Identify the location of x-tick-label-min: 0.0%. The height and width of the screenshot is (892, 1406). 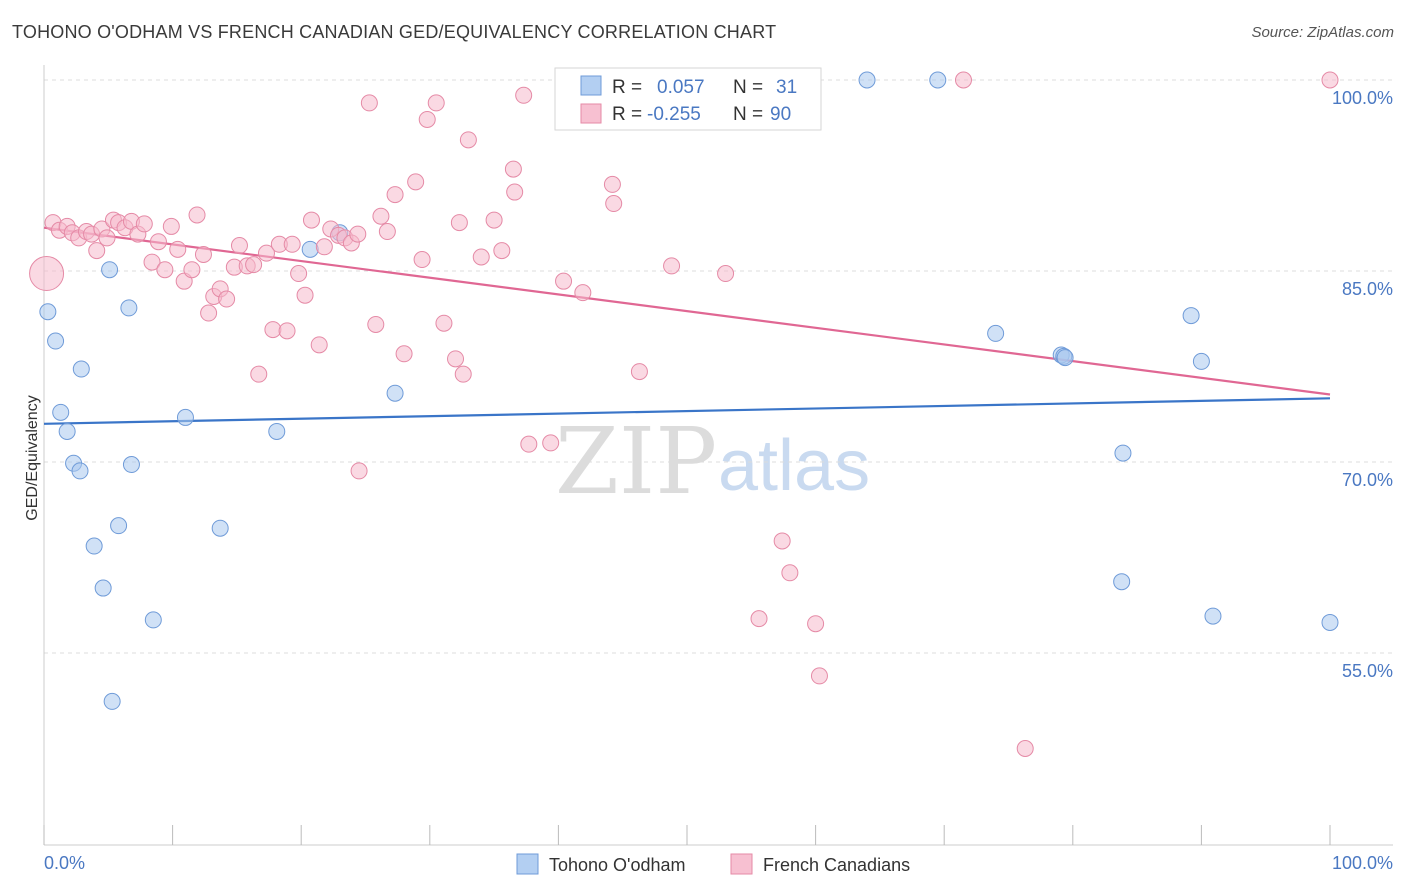
(64, 863).